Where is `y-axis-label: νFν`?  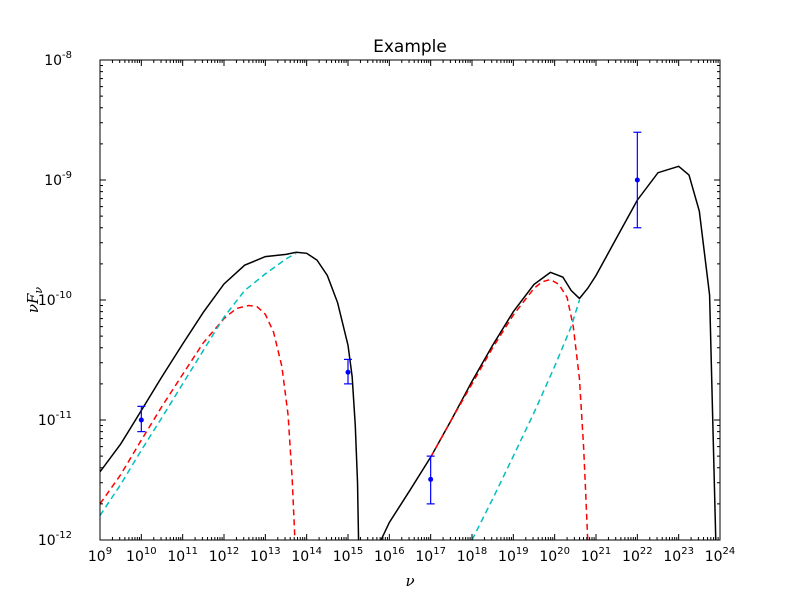 y-axis-label: νFν is located at coordinates (34, 300).